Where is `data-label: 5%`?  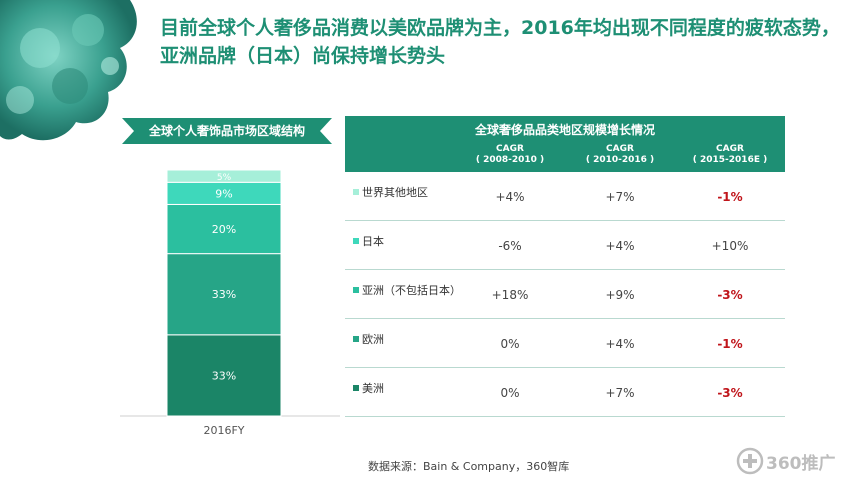 data-label: 5% is located at coordinates (224, 178).